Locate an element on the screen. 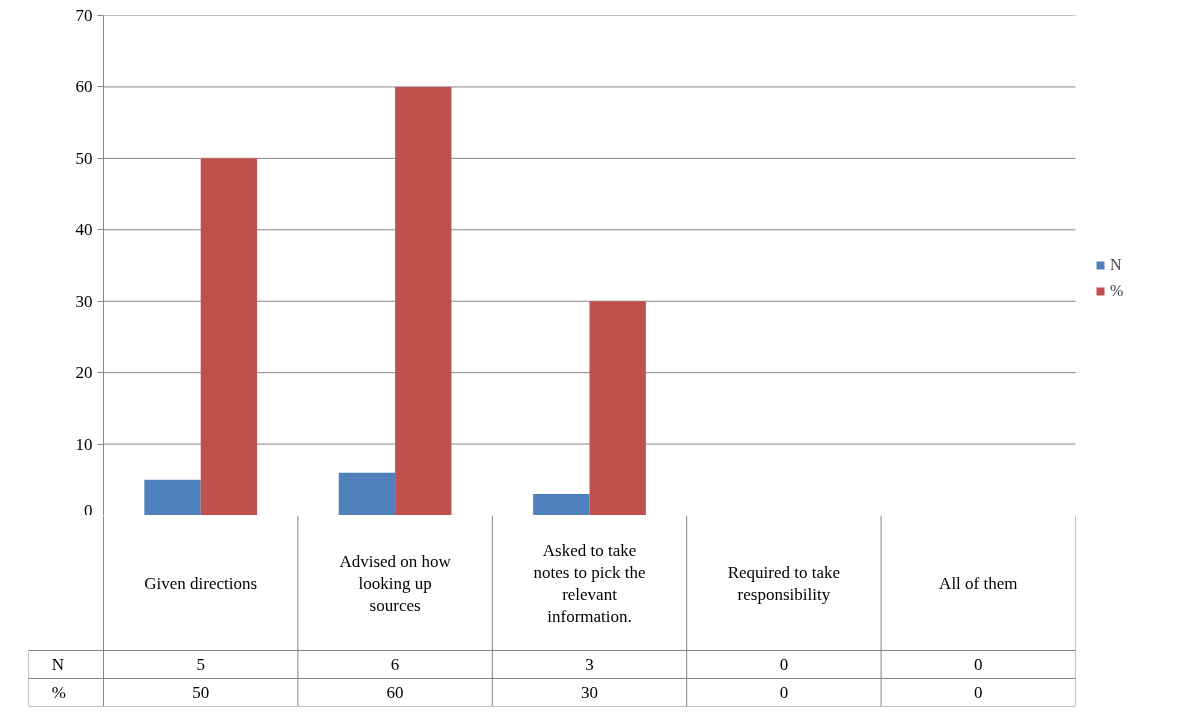 The image size is (1181, 724). data-label: 30 is located at coordinates (589, 692).